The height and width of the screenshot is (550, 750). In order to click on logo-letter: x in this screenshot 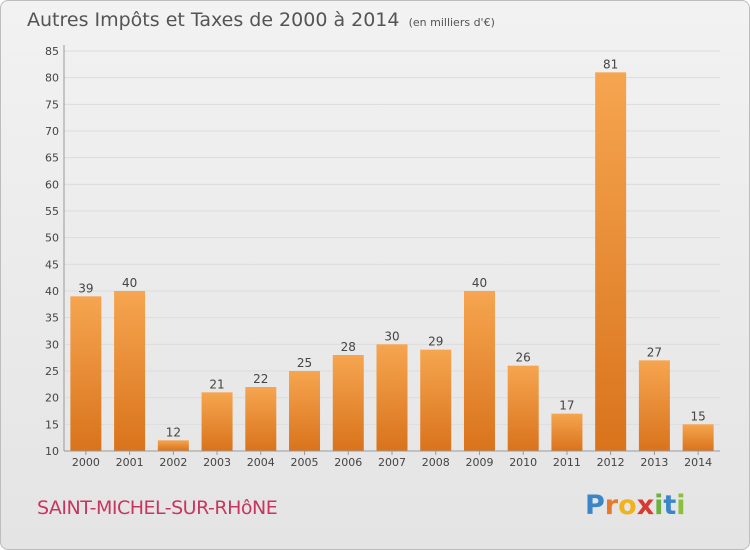, I will do `click(645, 505)`.